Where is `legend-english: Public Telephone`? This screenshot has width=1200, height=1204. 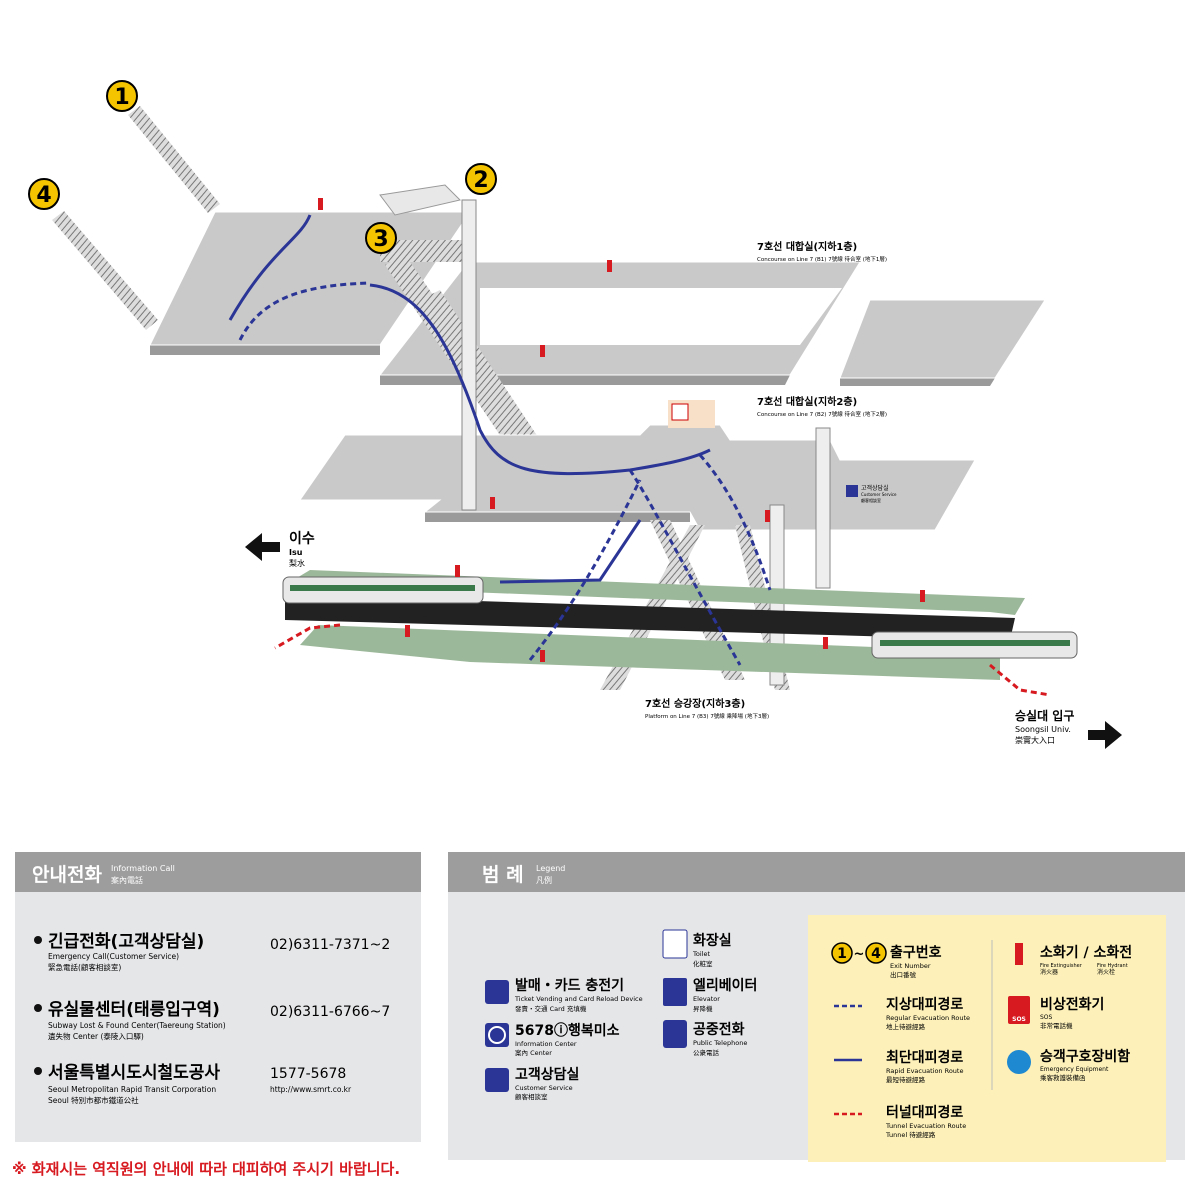
legend-english: Public Telephone is located at coordinates (720, 1043).